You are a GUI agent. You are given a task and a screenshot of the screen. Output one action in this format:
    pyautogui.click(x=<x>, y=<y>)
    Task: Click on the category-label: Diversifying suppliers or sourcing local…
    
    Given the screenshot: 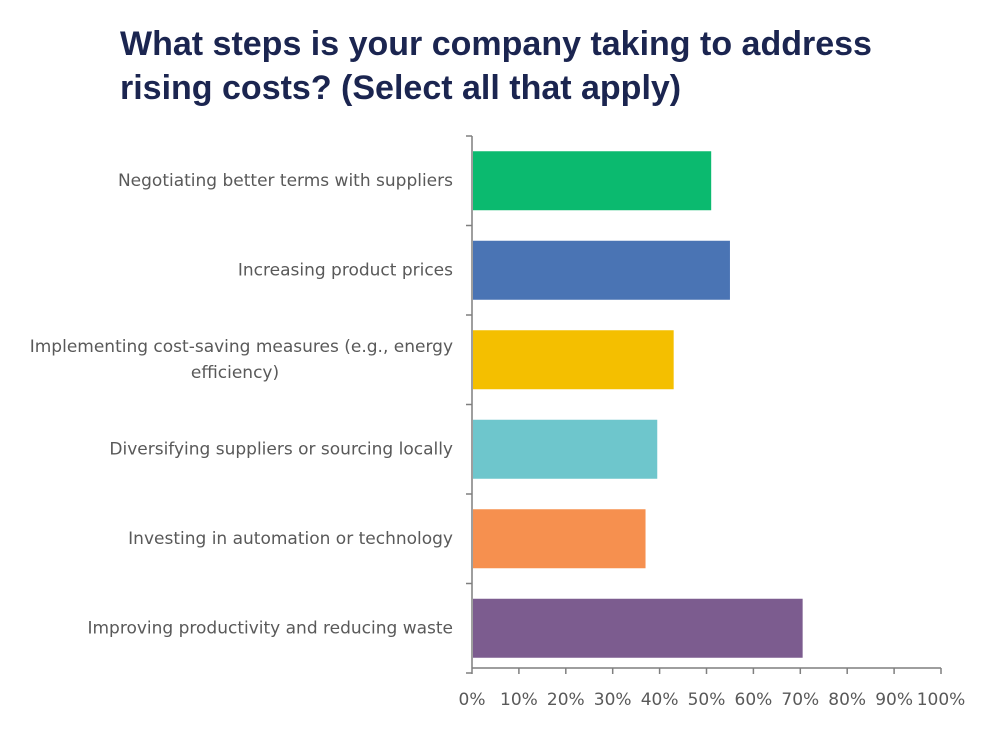 What is the action you would take?
    pyautogui.click(x=281, y=449)
    